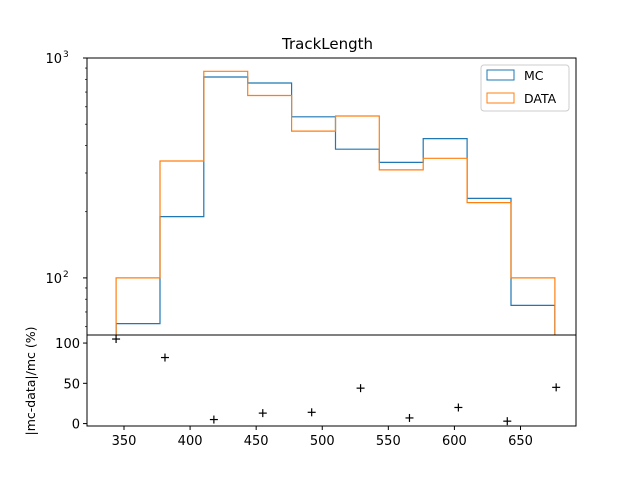 This screenshot has height=480, width=640. Describe the element at coordinates (534, 75) in the screenshot. I see `legend-label-mc: MC` at that location.